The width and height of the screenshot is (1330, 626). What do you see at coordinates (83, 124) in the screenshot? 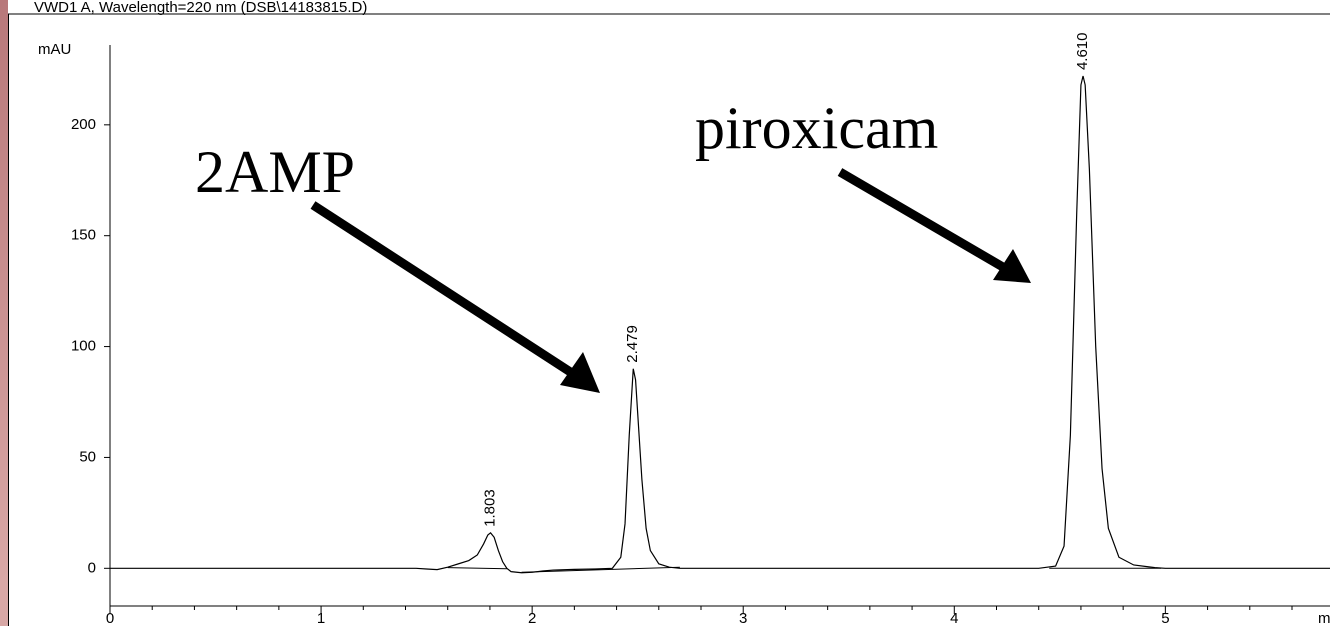
I see `y-tick-label: 200` at bounding box center [83, 124].